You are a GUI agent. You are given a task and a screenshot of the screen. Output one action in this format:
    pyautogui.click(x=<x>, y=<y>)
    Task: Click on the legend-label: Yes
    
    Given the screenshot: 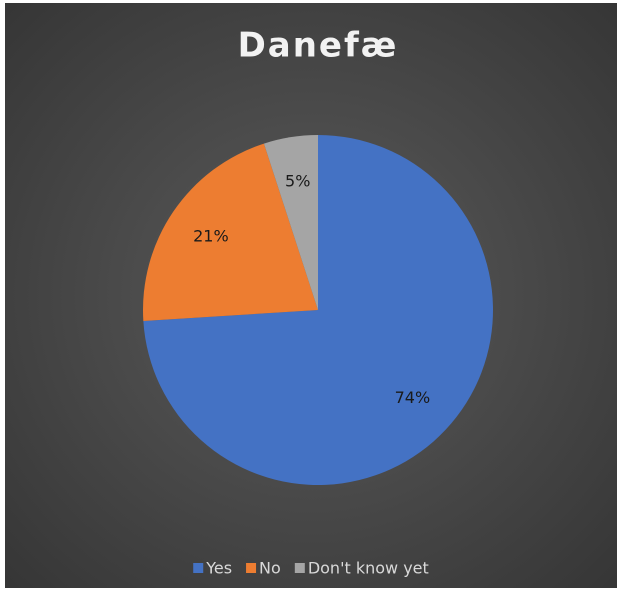 What is the action you would take?
    pyautogui.click(x=218, y=568)
    